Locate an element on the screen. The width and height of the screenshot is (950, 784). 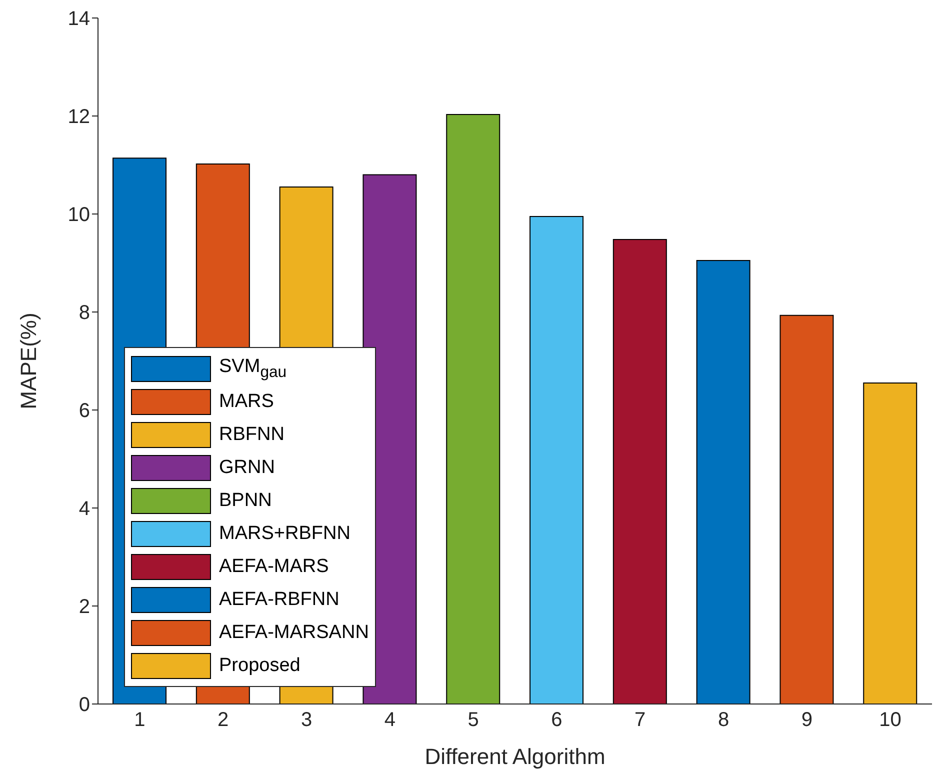
y-axis-title: MAPE(%) is located at coordinates (28, 361).